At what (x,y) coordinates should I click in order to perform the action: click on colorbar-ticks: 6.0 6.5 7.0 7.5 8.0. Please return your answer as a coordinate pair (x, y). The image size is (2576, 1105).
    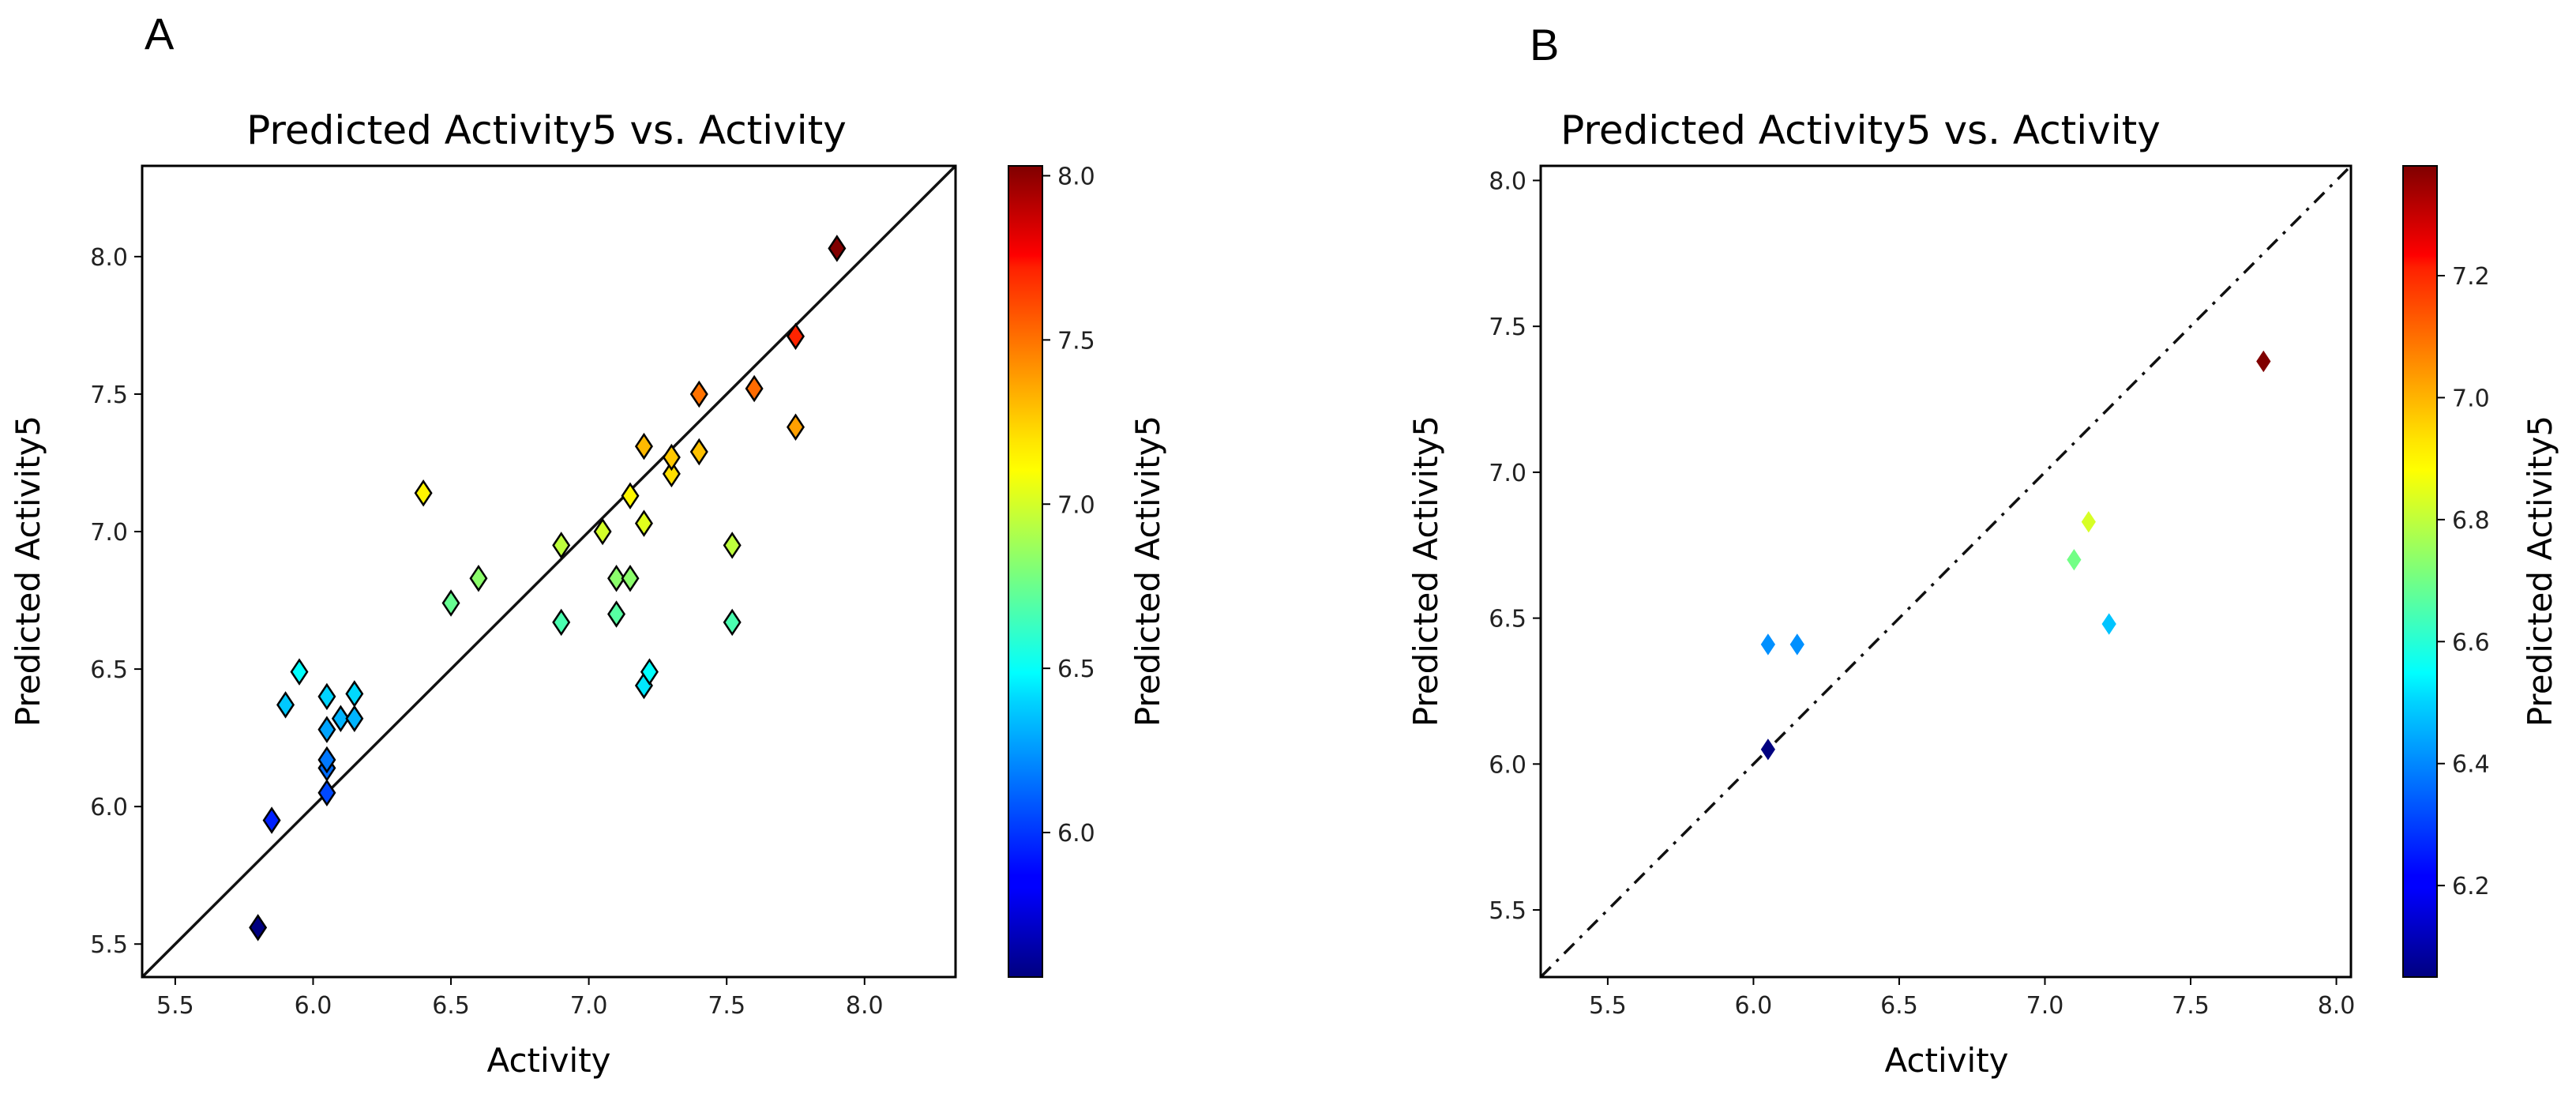
    Looking at the image, I should click on (1068, 505).